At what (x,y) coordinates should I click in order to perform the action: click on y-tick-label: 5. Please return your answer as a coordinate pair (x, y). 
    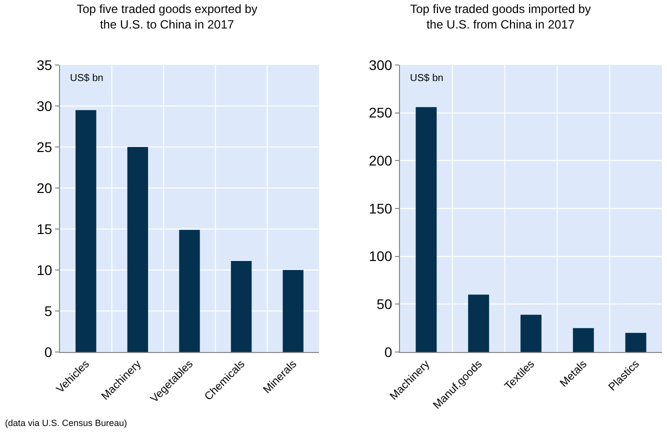
    Looking at the image, I should click on (48, 310).